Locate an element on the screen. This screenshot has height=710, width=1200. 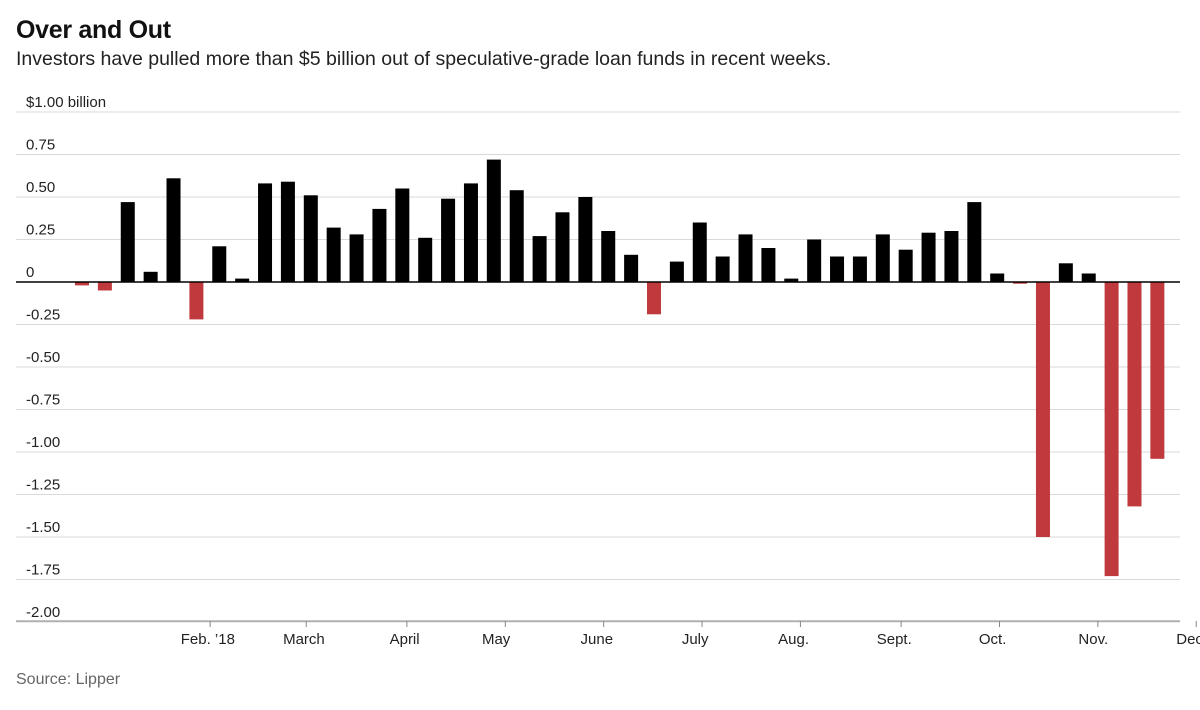
y-tick-label: 0.25 is located at coordinates (40, 230).